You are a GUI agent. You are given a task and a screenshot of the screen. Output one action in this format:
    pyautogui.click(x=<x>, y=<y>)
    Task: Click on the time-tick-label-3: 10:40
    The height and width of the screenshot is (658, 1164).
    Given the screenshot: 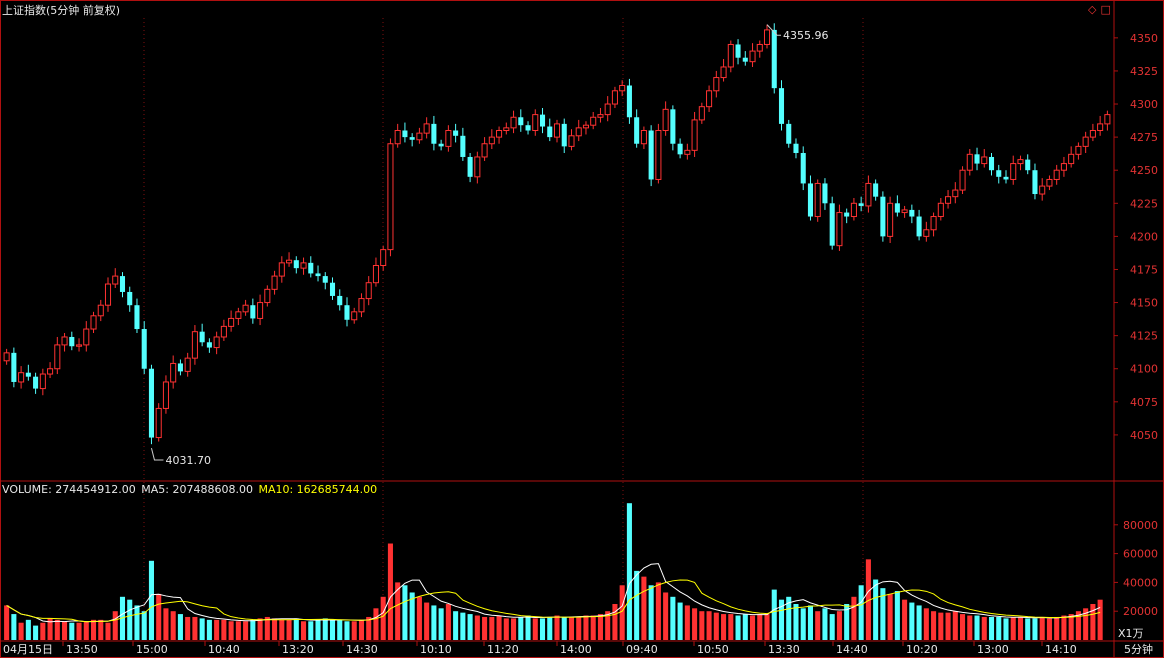 What is the action you would take?
    pyautogui.click(x=224, y=649)
    